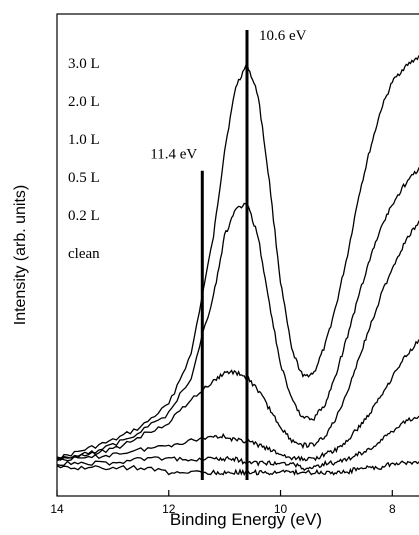  Describe the element at coordinates (20, 255) in the screenshot. I see `y-axis-label: Intensity (arb. units)` at that location.